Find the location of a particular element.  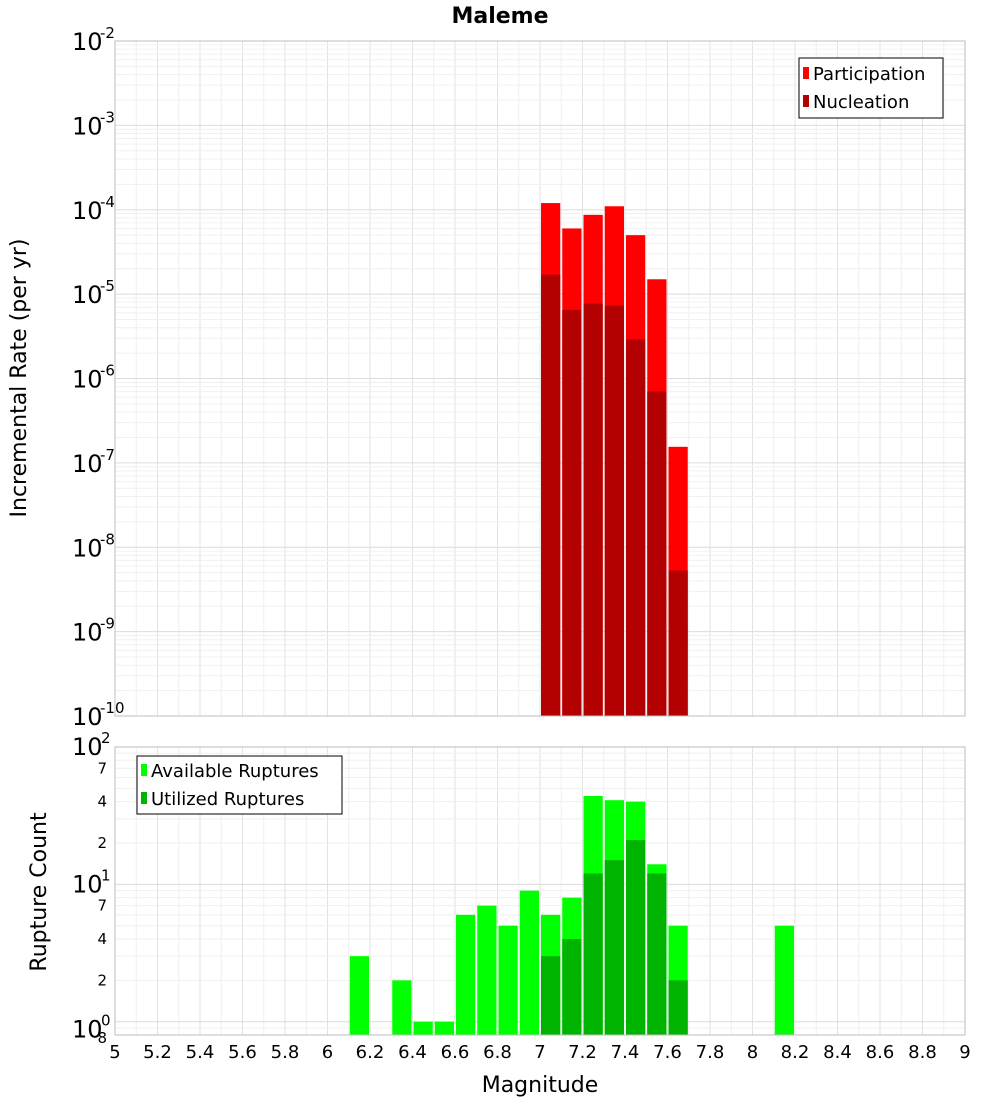

top-y-tick-exponent: -3 is located at coordinates (107, 117).